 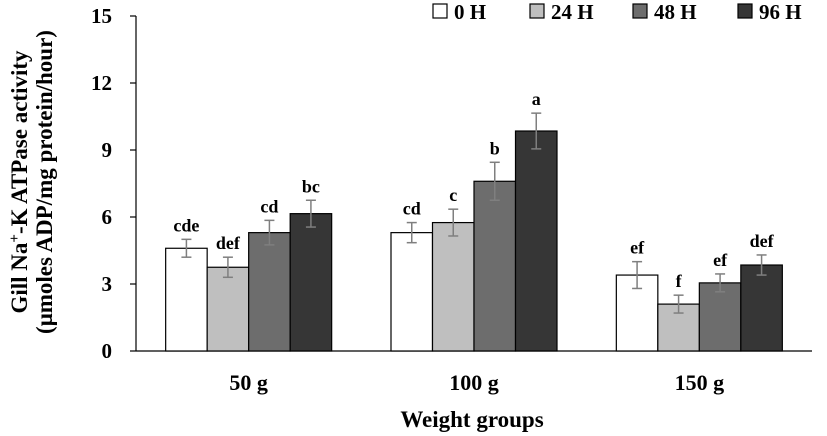 I want to click on y-tick-label: 12, so click(x=101, y=83).